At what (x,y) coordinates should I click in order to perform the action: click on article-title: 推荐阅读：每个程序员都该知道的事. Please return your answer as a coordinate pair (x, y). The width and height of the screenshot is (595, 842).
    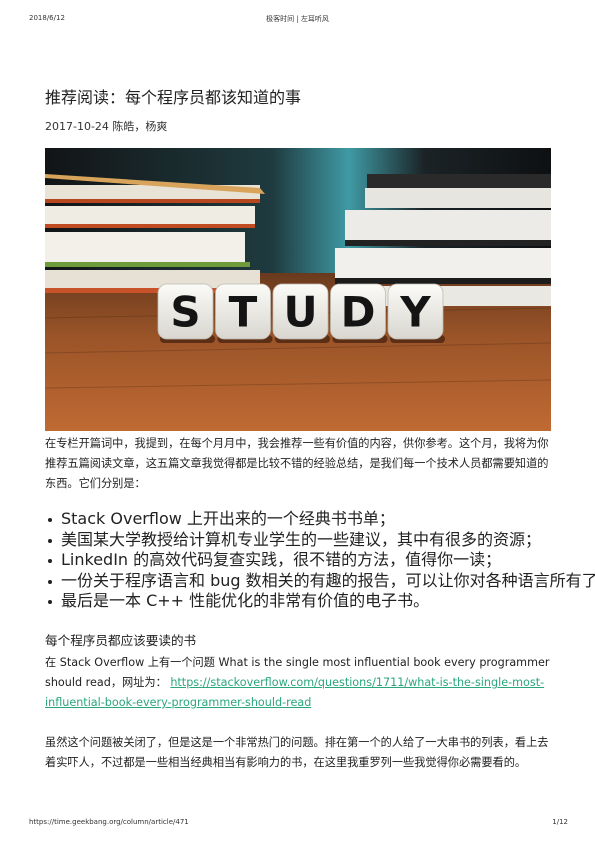
    Looking at the image, I should click on (173, 97).